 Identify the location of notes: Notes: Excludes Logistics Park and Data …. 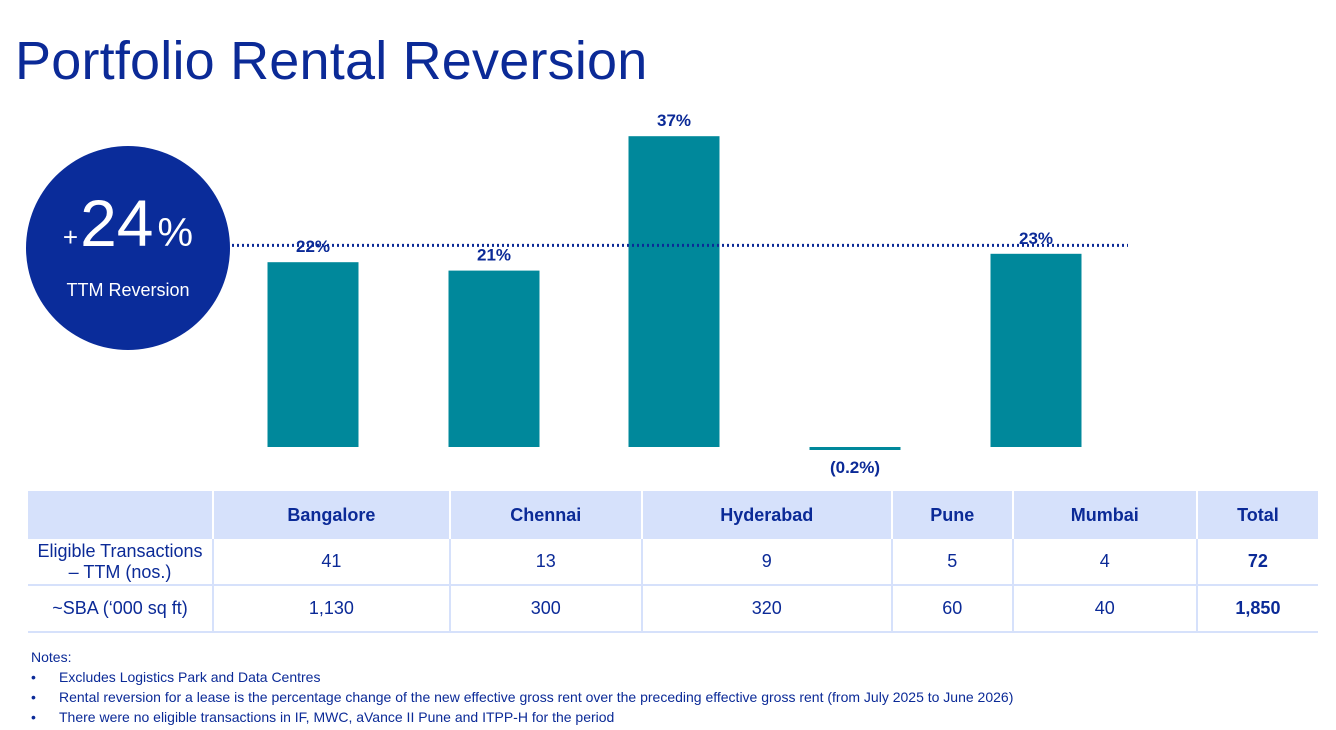
(522, 687).